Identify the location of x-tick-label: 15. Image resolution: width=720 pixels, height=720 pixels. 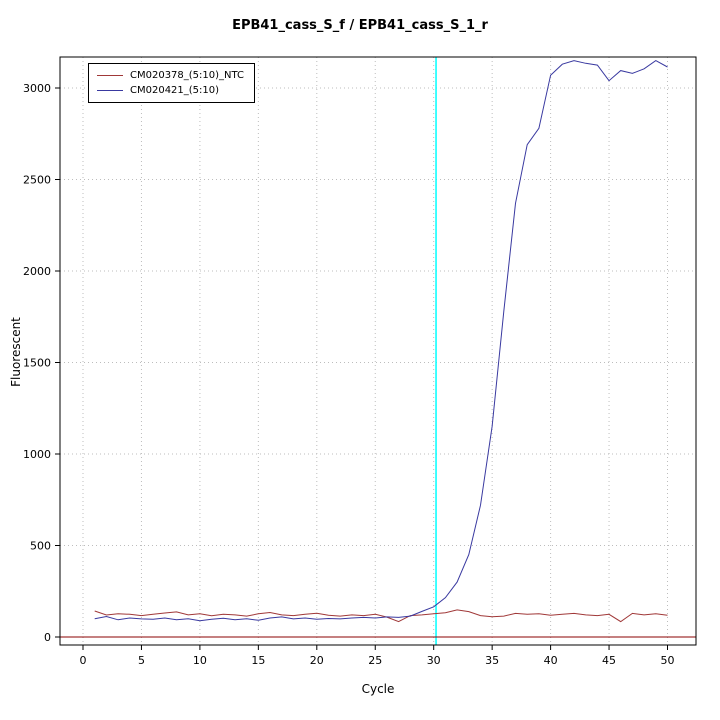
(258, 660).